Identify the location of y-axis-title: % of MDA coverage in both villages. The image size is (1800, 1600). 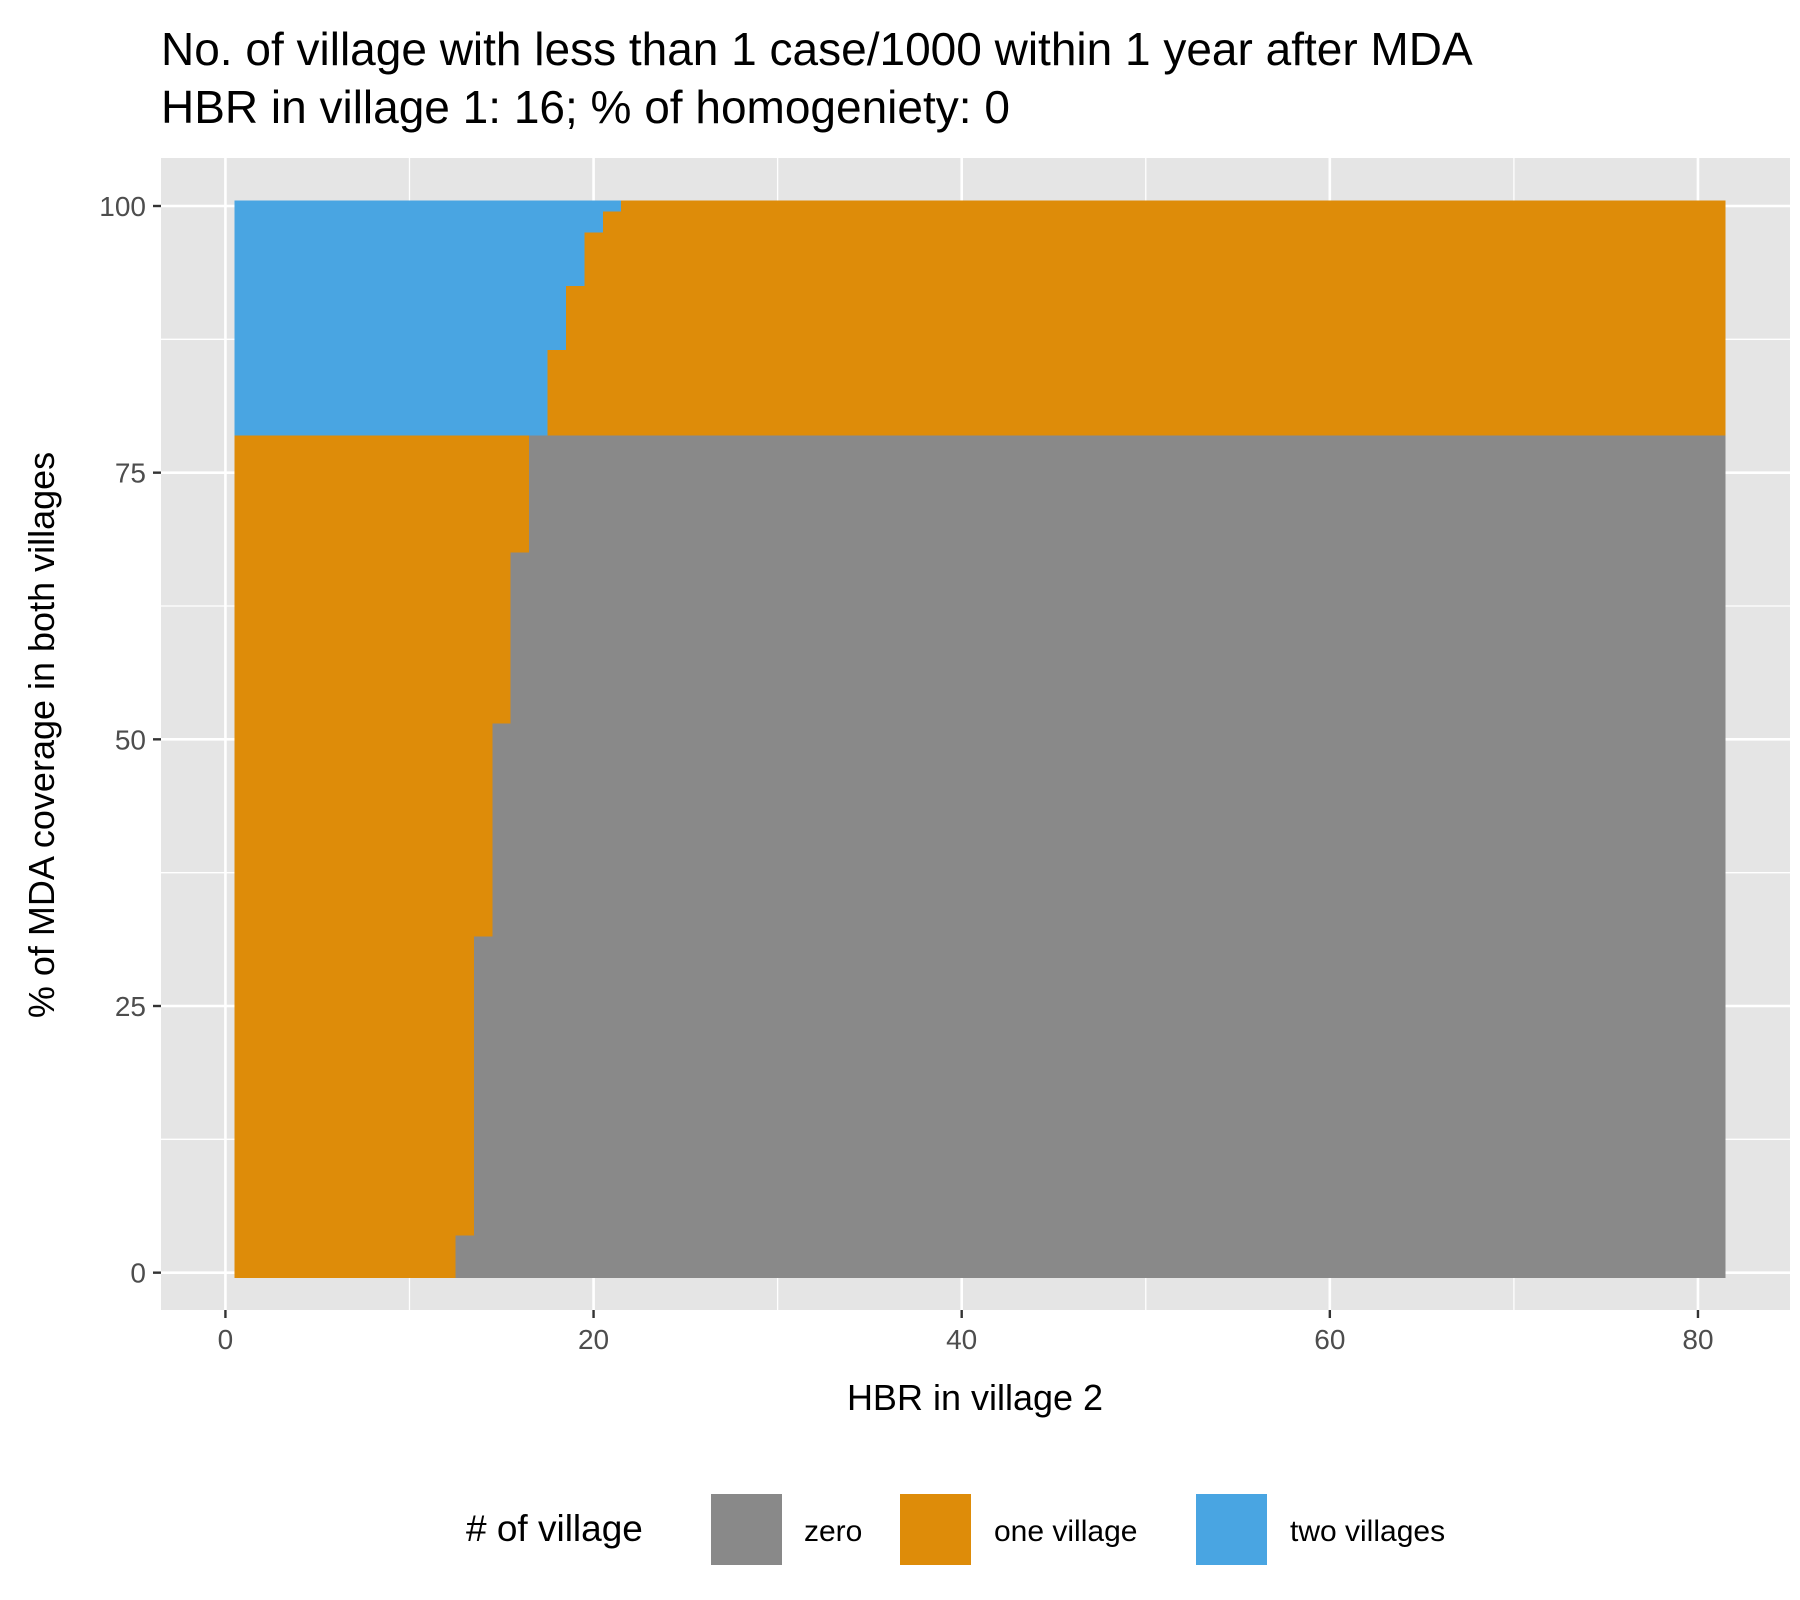
(41, 735).